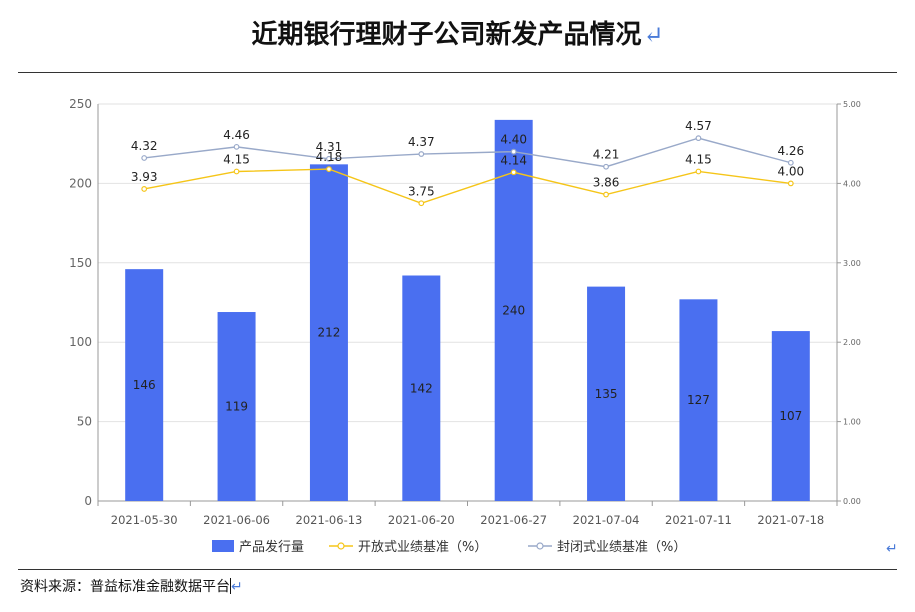 The image size is (915, 612). Describe the element at coordinates (144, 146) in the screenshot. I see `closed-benchmark-value-label: 4.32` at that location.